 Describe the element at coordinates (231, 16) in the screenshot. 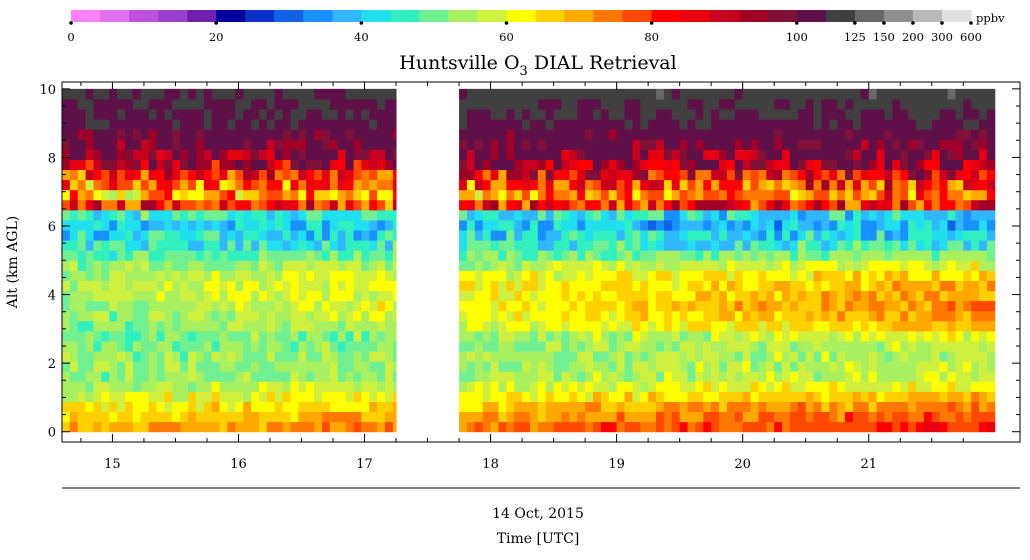

I see `colorbar-swatch` at that location.